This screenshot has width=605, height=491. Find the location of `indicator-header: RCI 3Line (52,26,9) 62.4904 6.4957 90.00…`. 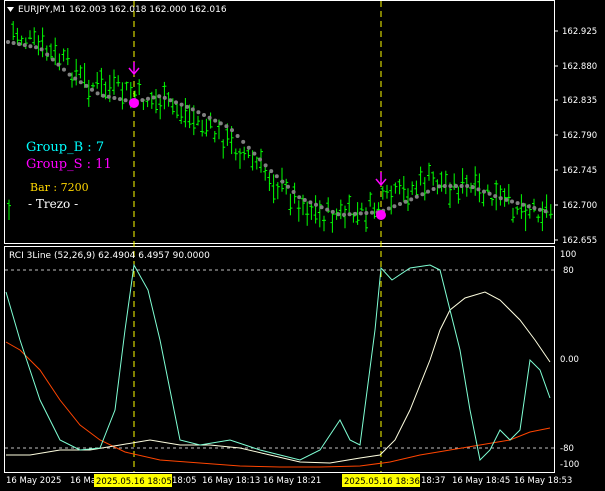

indicator-header: RCI 3Line (52,26,9) 62.4904 6.4957 90.00… is located at coordinates (109, 256).